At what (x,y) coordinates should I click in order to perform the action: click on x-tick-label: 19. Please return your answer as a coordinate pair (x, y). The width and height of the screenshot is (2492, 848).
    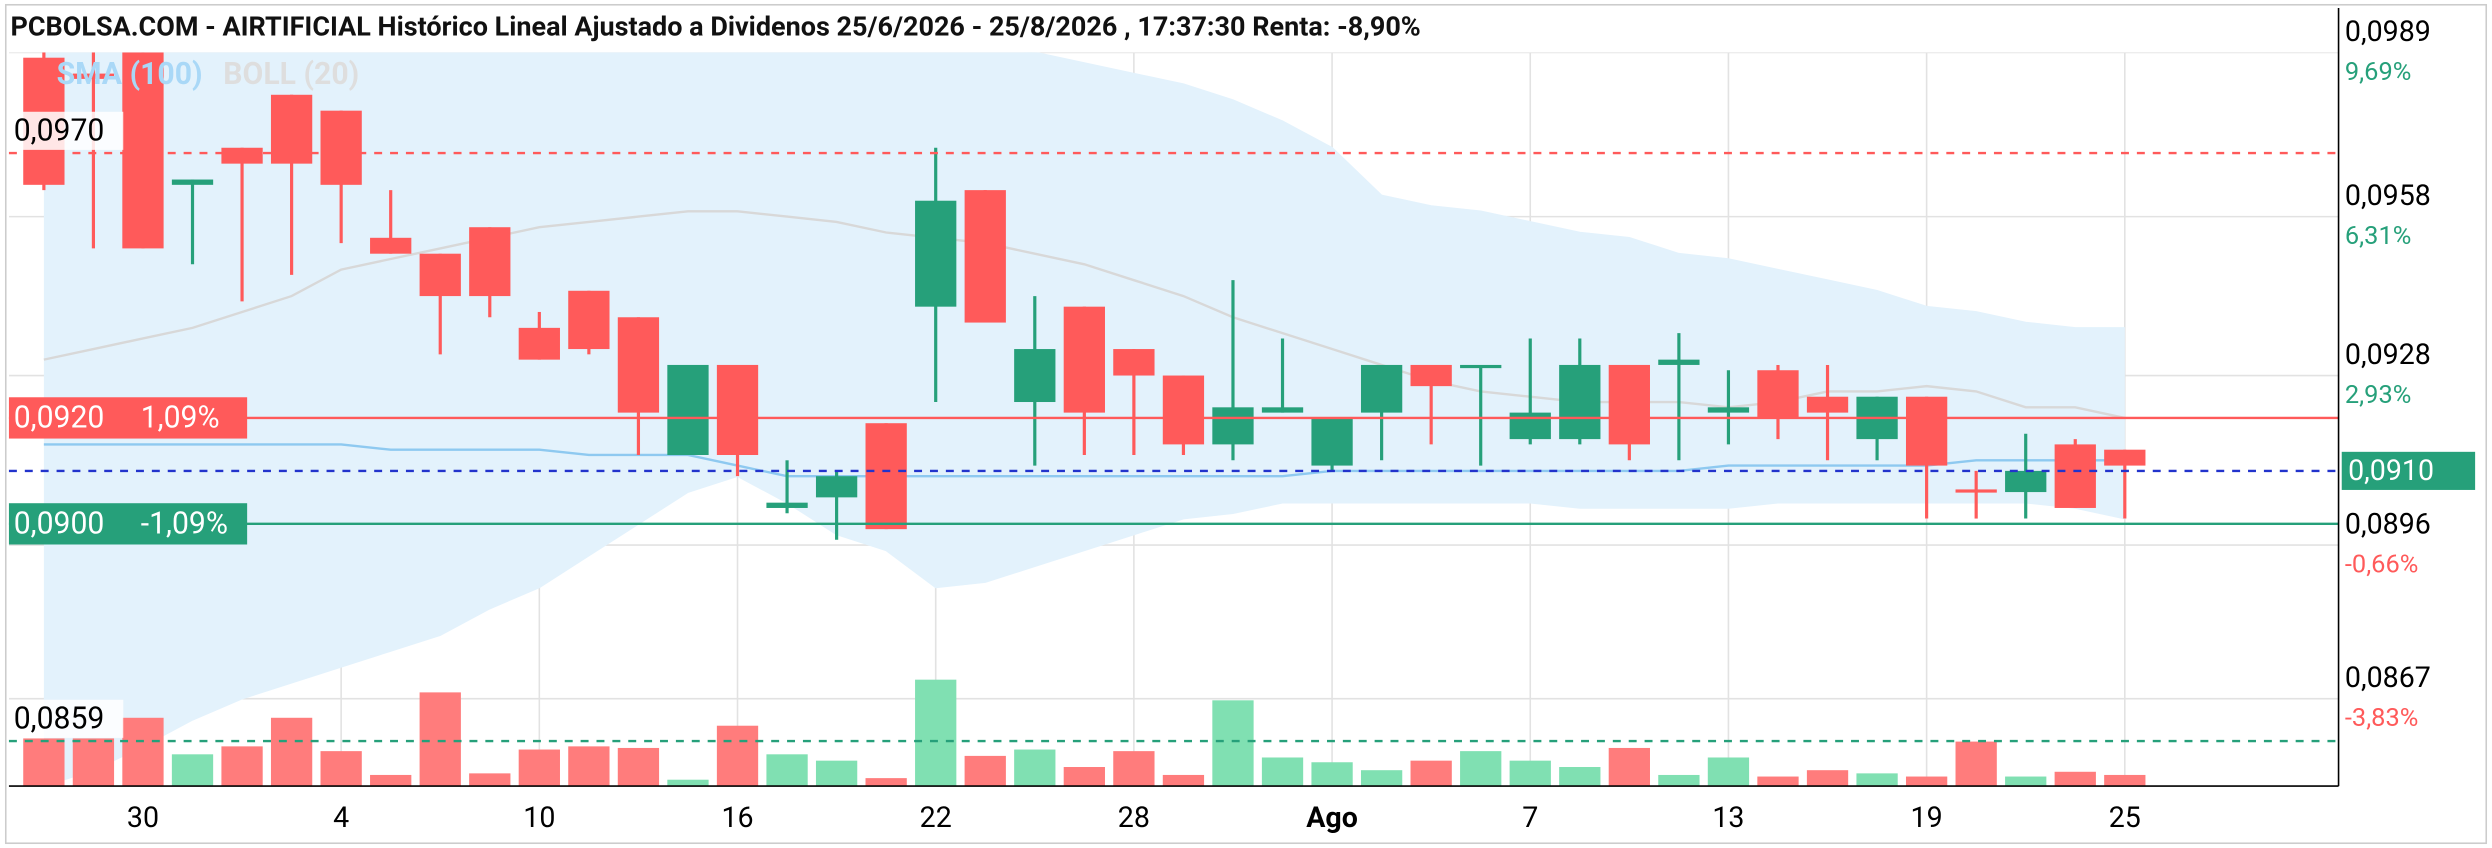
    Looking at the image, I should click on (1927, 817).